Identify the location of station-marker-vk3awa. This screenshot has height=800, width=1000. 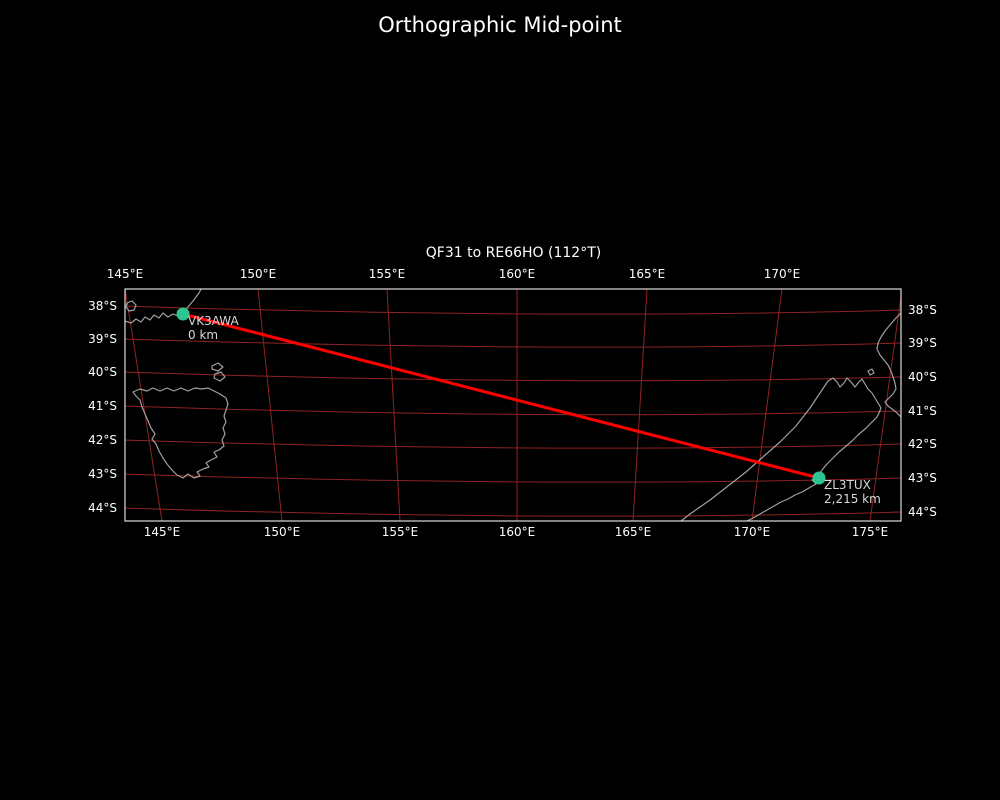
(183, 314).